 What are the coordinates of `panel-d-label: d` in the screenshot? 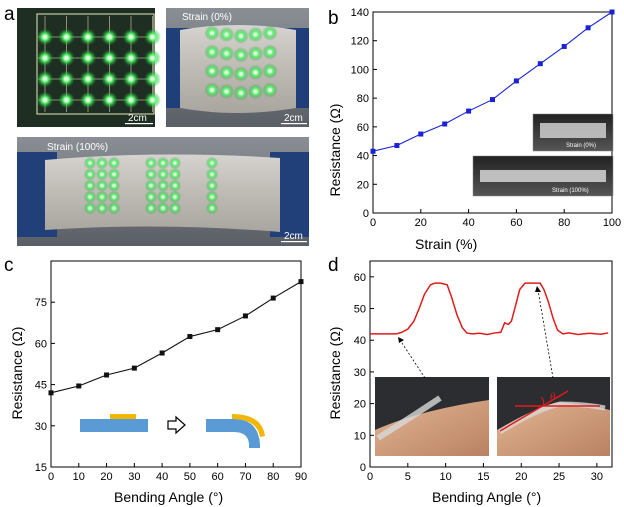 It's located at (333, 265).